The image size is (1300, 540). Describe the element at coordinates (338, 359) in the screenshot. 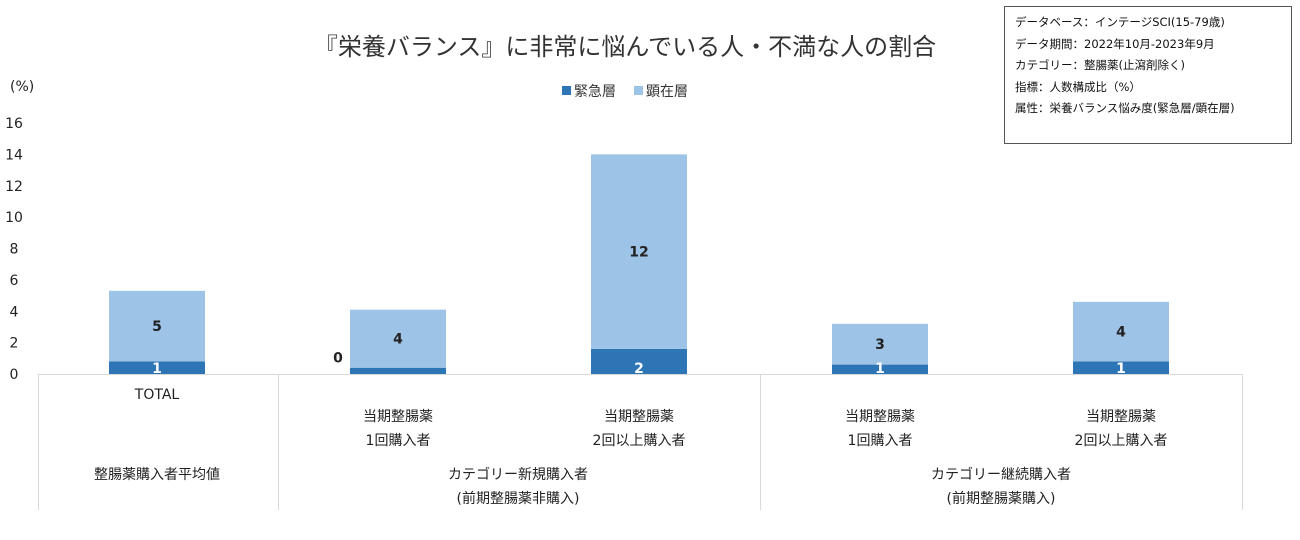

I see `data-label: 0` at that location.